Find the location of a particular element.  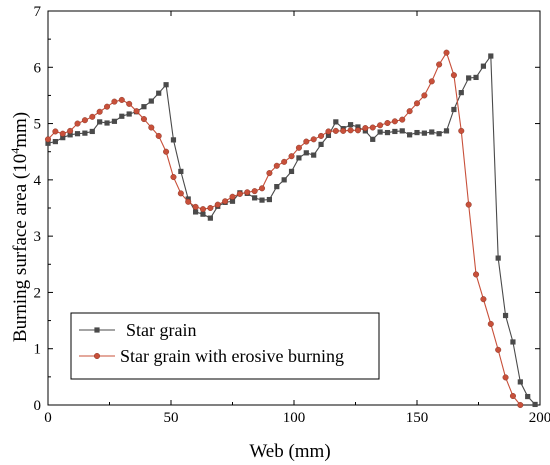

x-tick-label: 200 is located at coordinates (539, 418).